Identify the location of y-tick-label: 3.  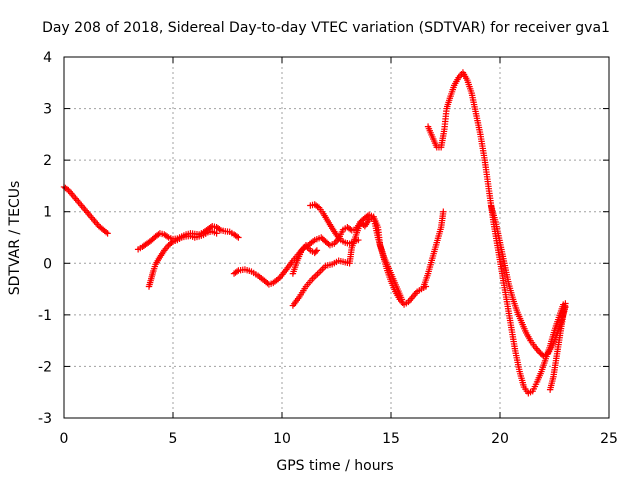
(47, 110).